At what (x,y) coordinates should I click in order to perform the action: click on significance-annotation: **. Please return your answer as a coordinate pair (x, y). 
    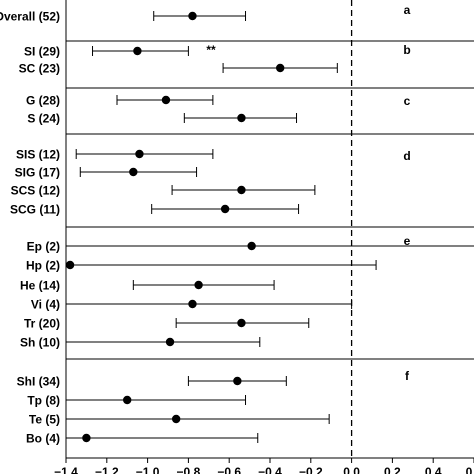
    Looking at the image, I should click on (211, 50).